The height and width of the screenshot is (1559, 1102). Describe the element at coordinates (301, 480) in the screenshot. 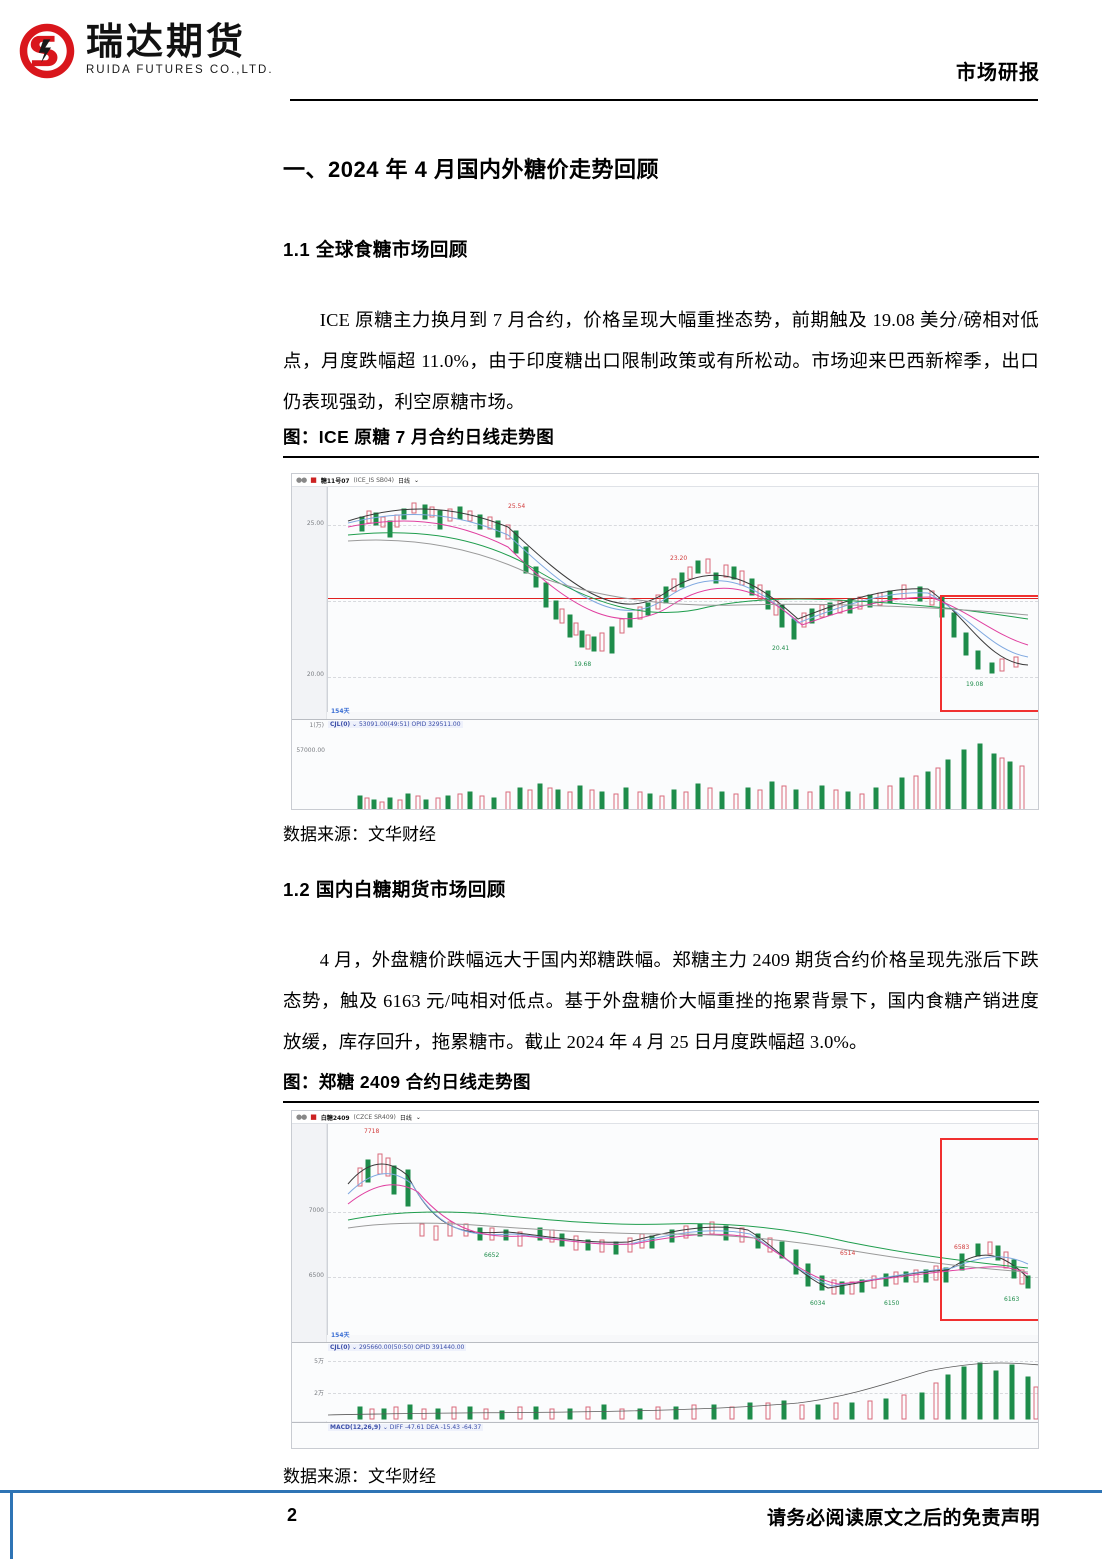

I see `chart1-menu-icon: ●●` at that location.